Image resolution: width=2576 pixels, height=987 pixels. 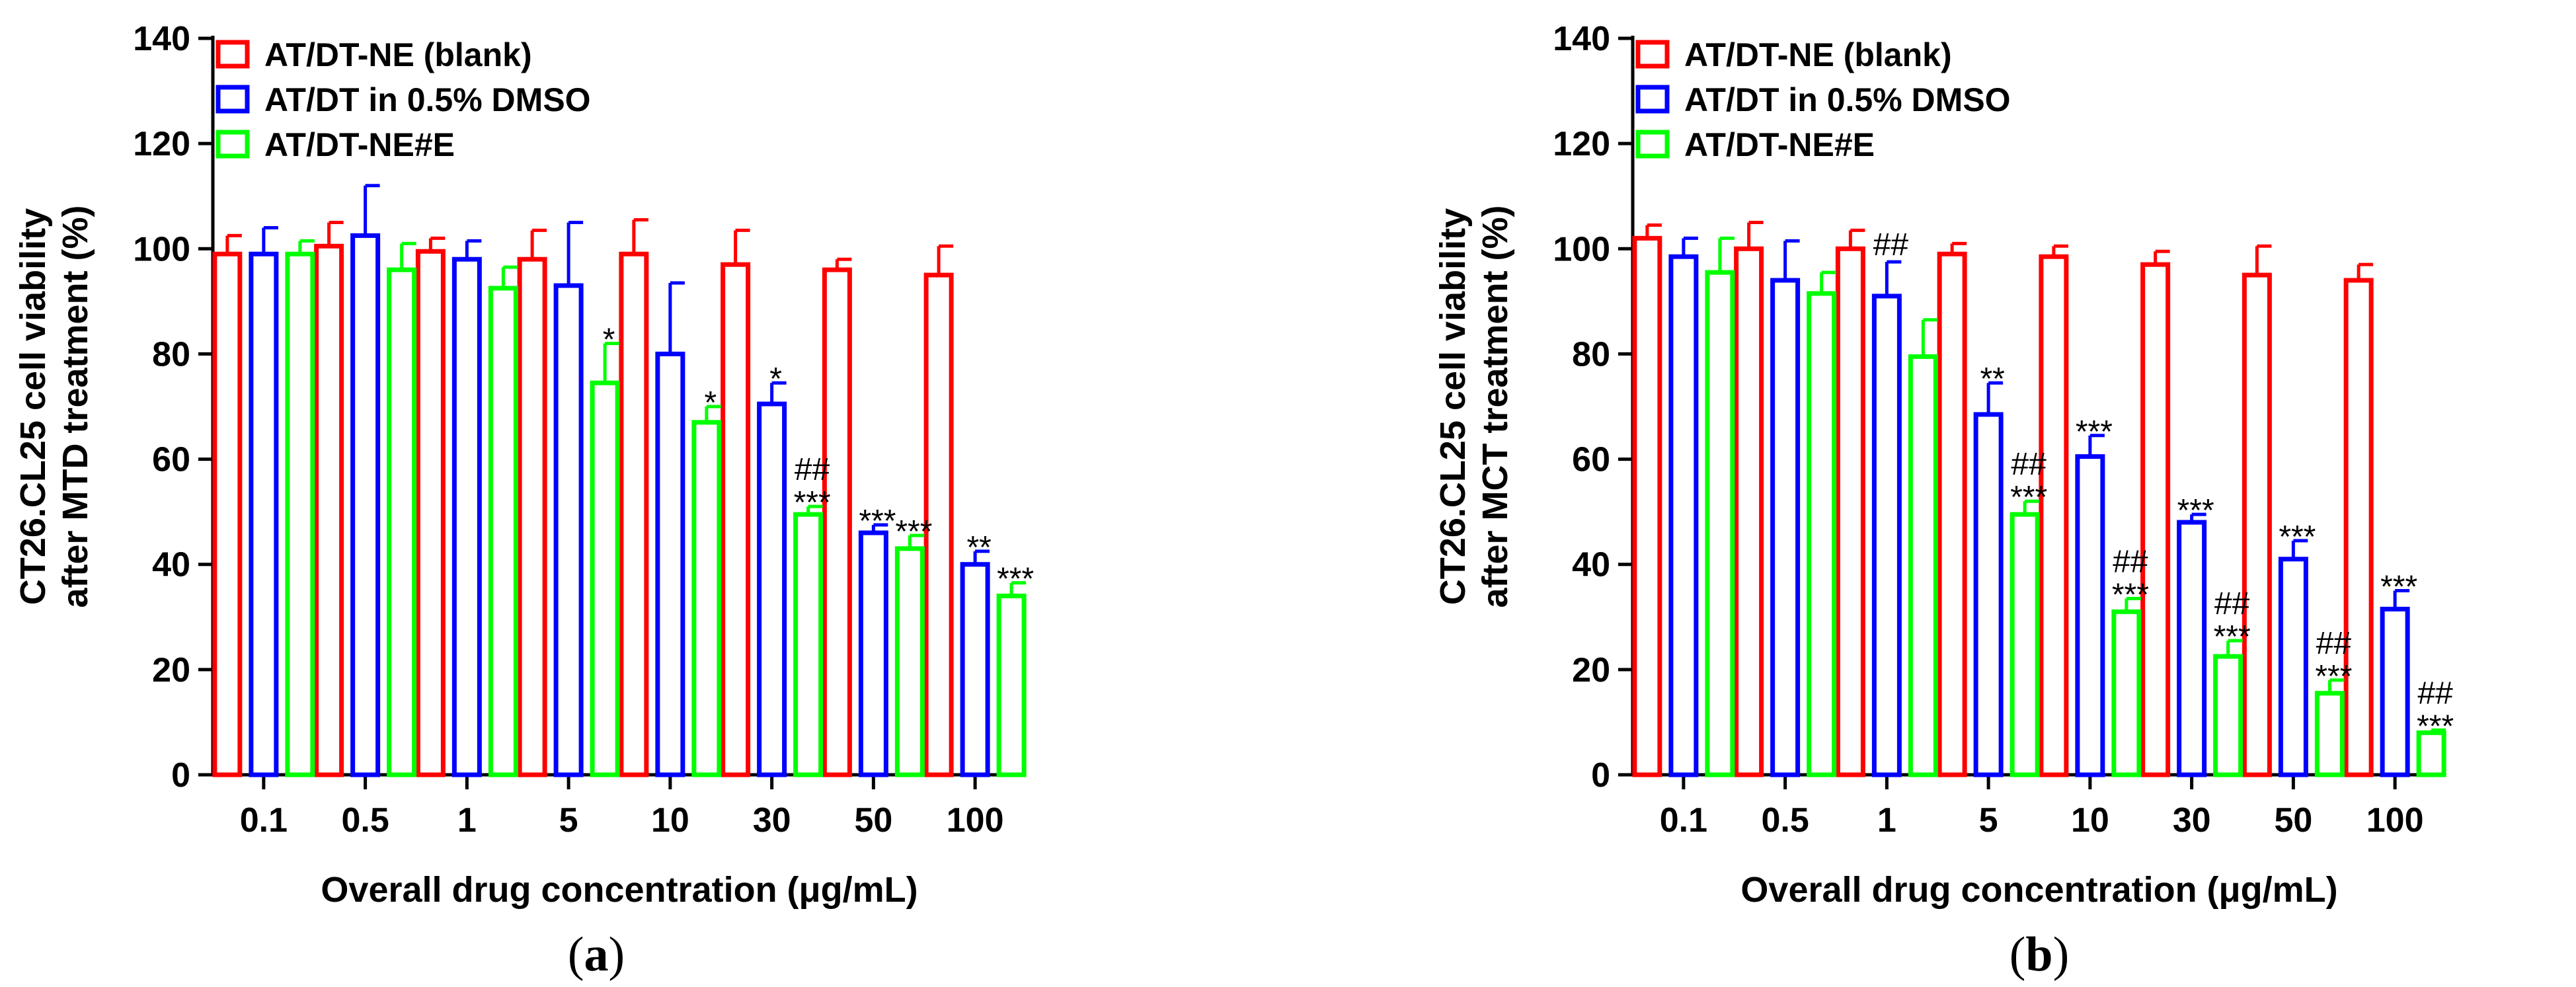 What do you see at coordinates (359, 144) in the screenshot?
I see `legend-label: AT/DT-NE#E` at bounding box center [359, 144].